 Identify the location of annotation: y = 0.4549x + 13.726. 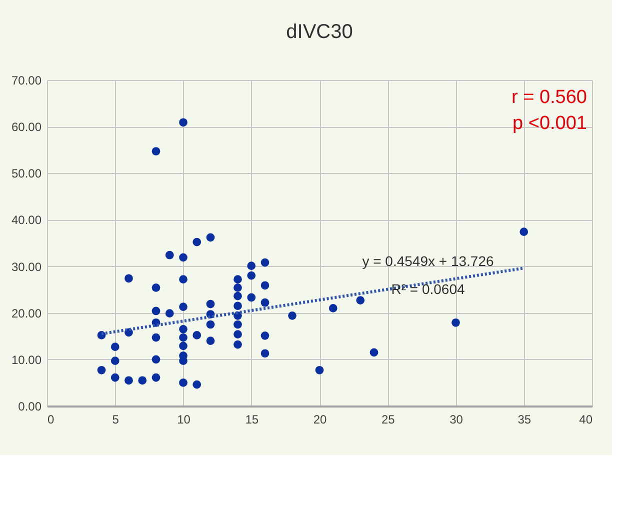
(428, 261).